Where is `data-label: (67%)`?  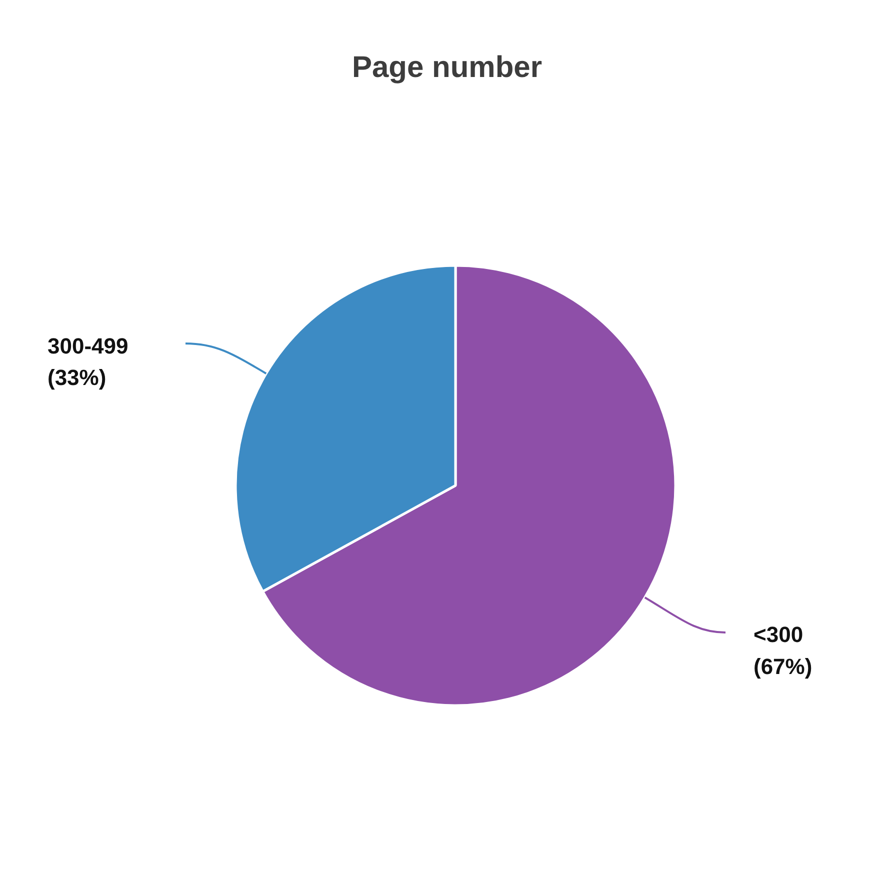
data-label: (67%) is located at coordinates (783, 666).